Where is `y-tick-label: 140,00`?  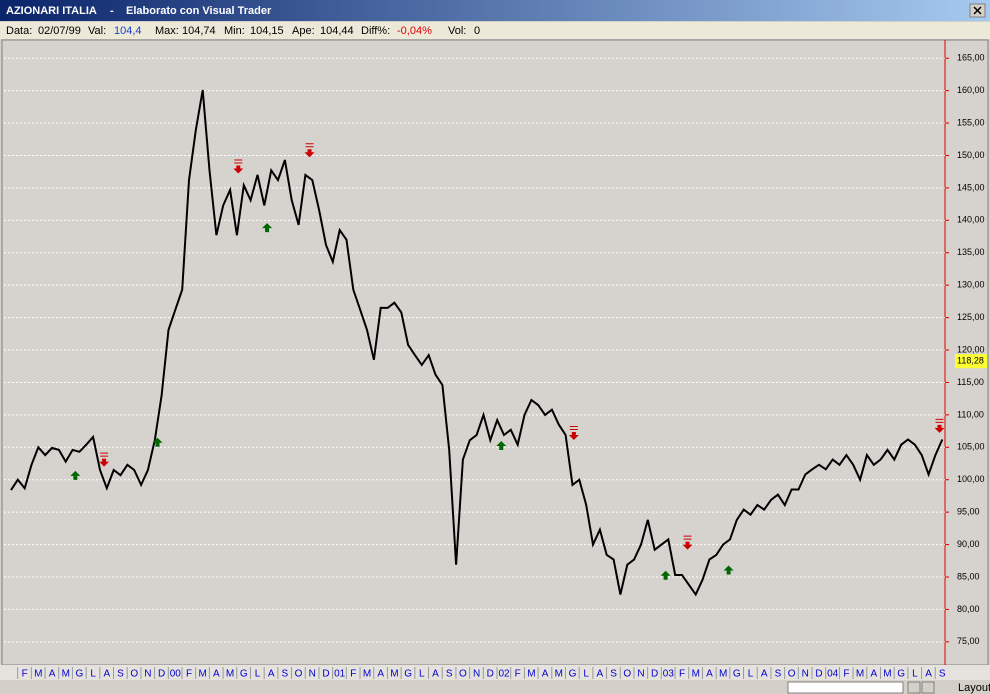
y-tick-label: 140,00 is located at coordinates (971, 220).